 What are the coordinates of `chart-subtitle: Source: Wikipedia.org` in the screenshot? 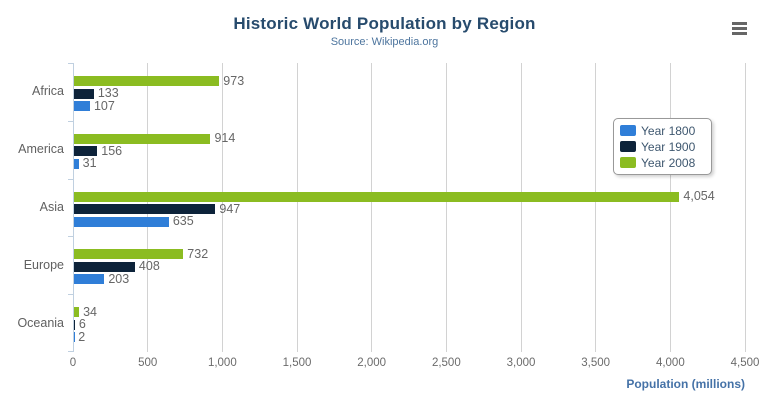 It's located at (384, 42).